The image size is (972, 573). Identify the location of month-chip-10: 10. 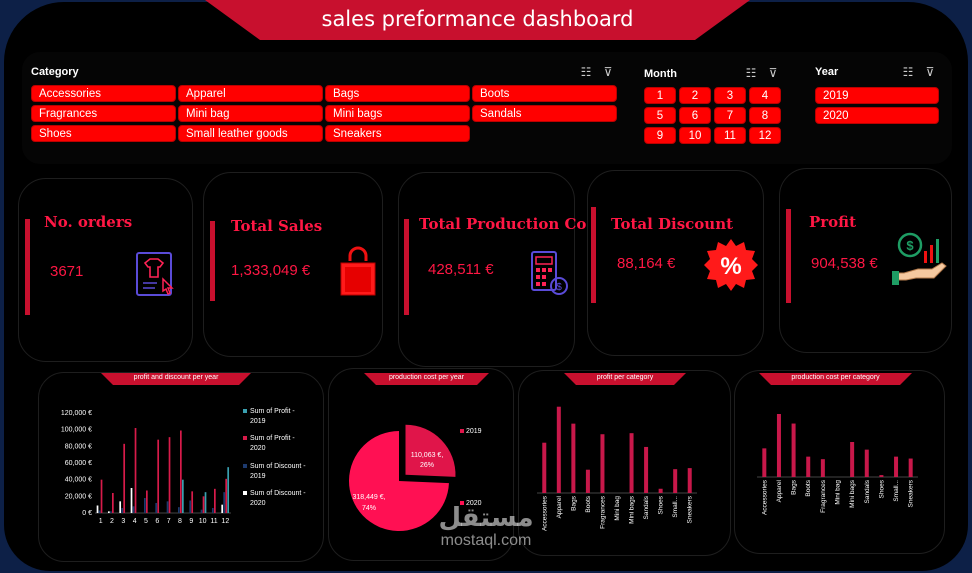
(695, 135).